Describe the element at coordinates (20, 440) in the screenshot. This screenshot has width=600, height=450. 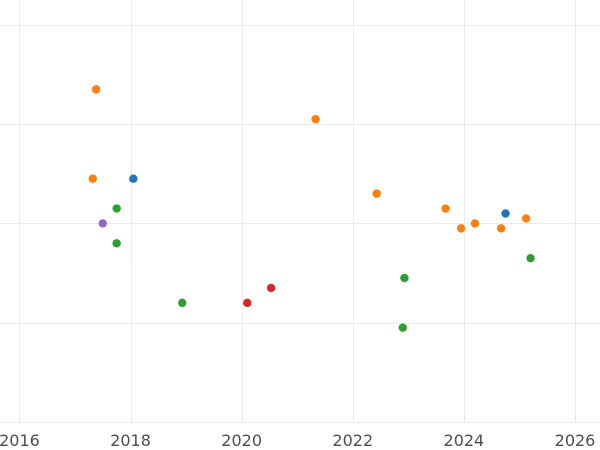
I see `x-tick-label: 2016` at that location.